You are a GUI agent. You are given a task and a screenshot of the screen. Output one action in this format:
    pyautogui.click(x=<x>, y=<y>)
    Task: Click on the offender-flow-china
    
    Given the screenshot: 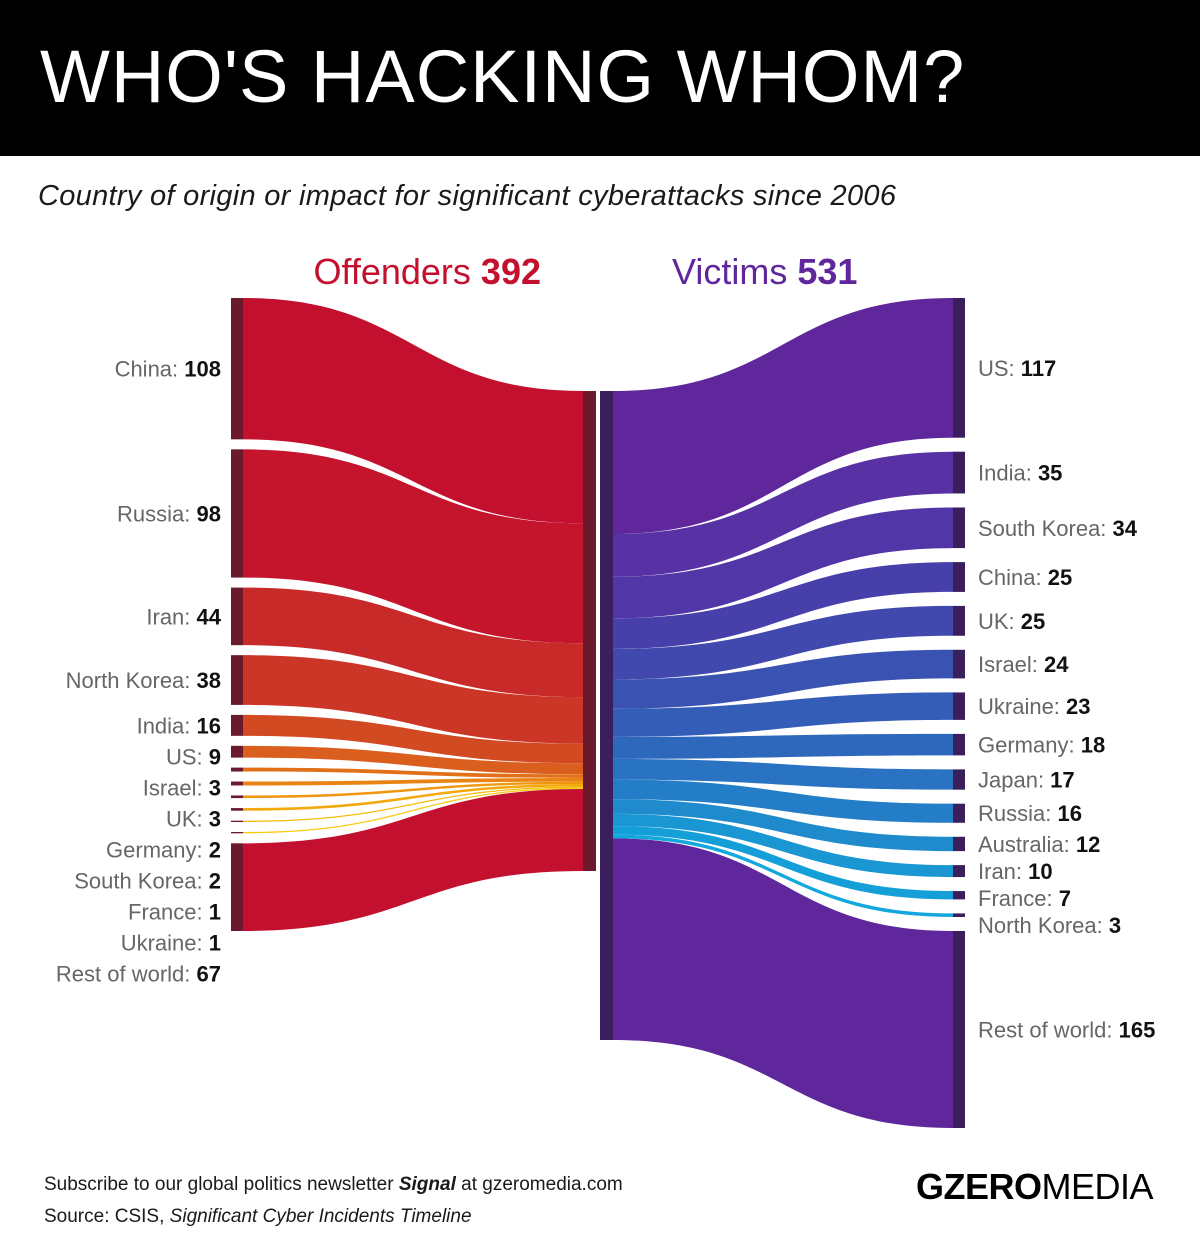 What is the action you would take?
    pyautogui.click(x=413, y=411)
    